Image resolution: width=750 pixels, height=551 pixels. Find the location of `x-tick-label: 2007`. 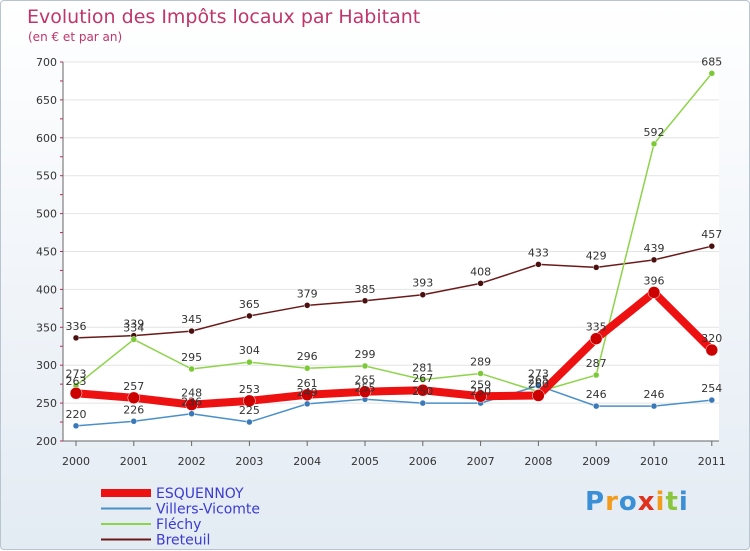

x-tick-label: 2007 is located at coordinates (481, 461).